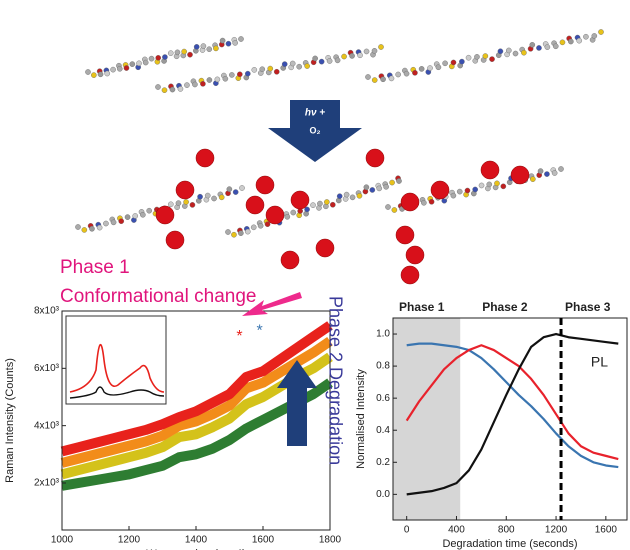 This screenshot has height=550, width=630. Describe the element at coordinates (196, 549) in the screenshot. I see `x-axis-label: Wavenumber (cm⁻¹)` at that location.